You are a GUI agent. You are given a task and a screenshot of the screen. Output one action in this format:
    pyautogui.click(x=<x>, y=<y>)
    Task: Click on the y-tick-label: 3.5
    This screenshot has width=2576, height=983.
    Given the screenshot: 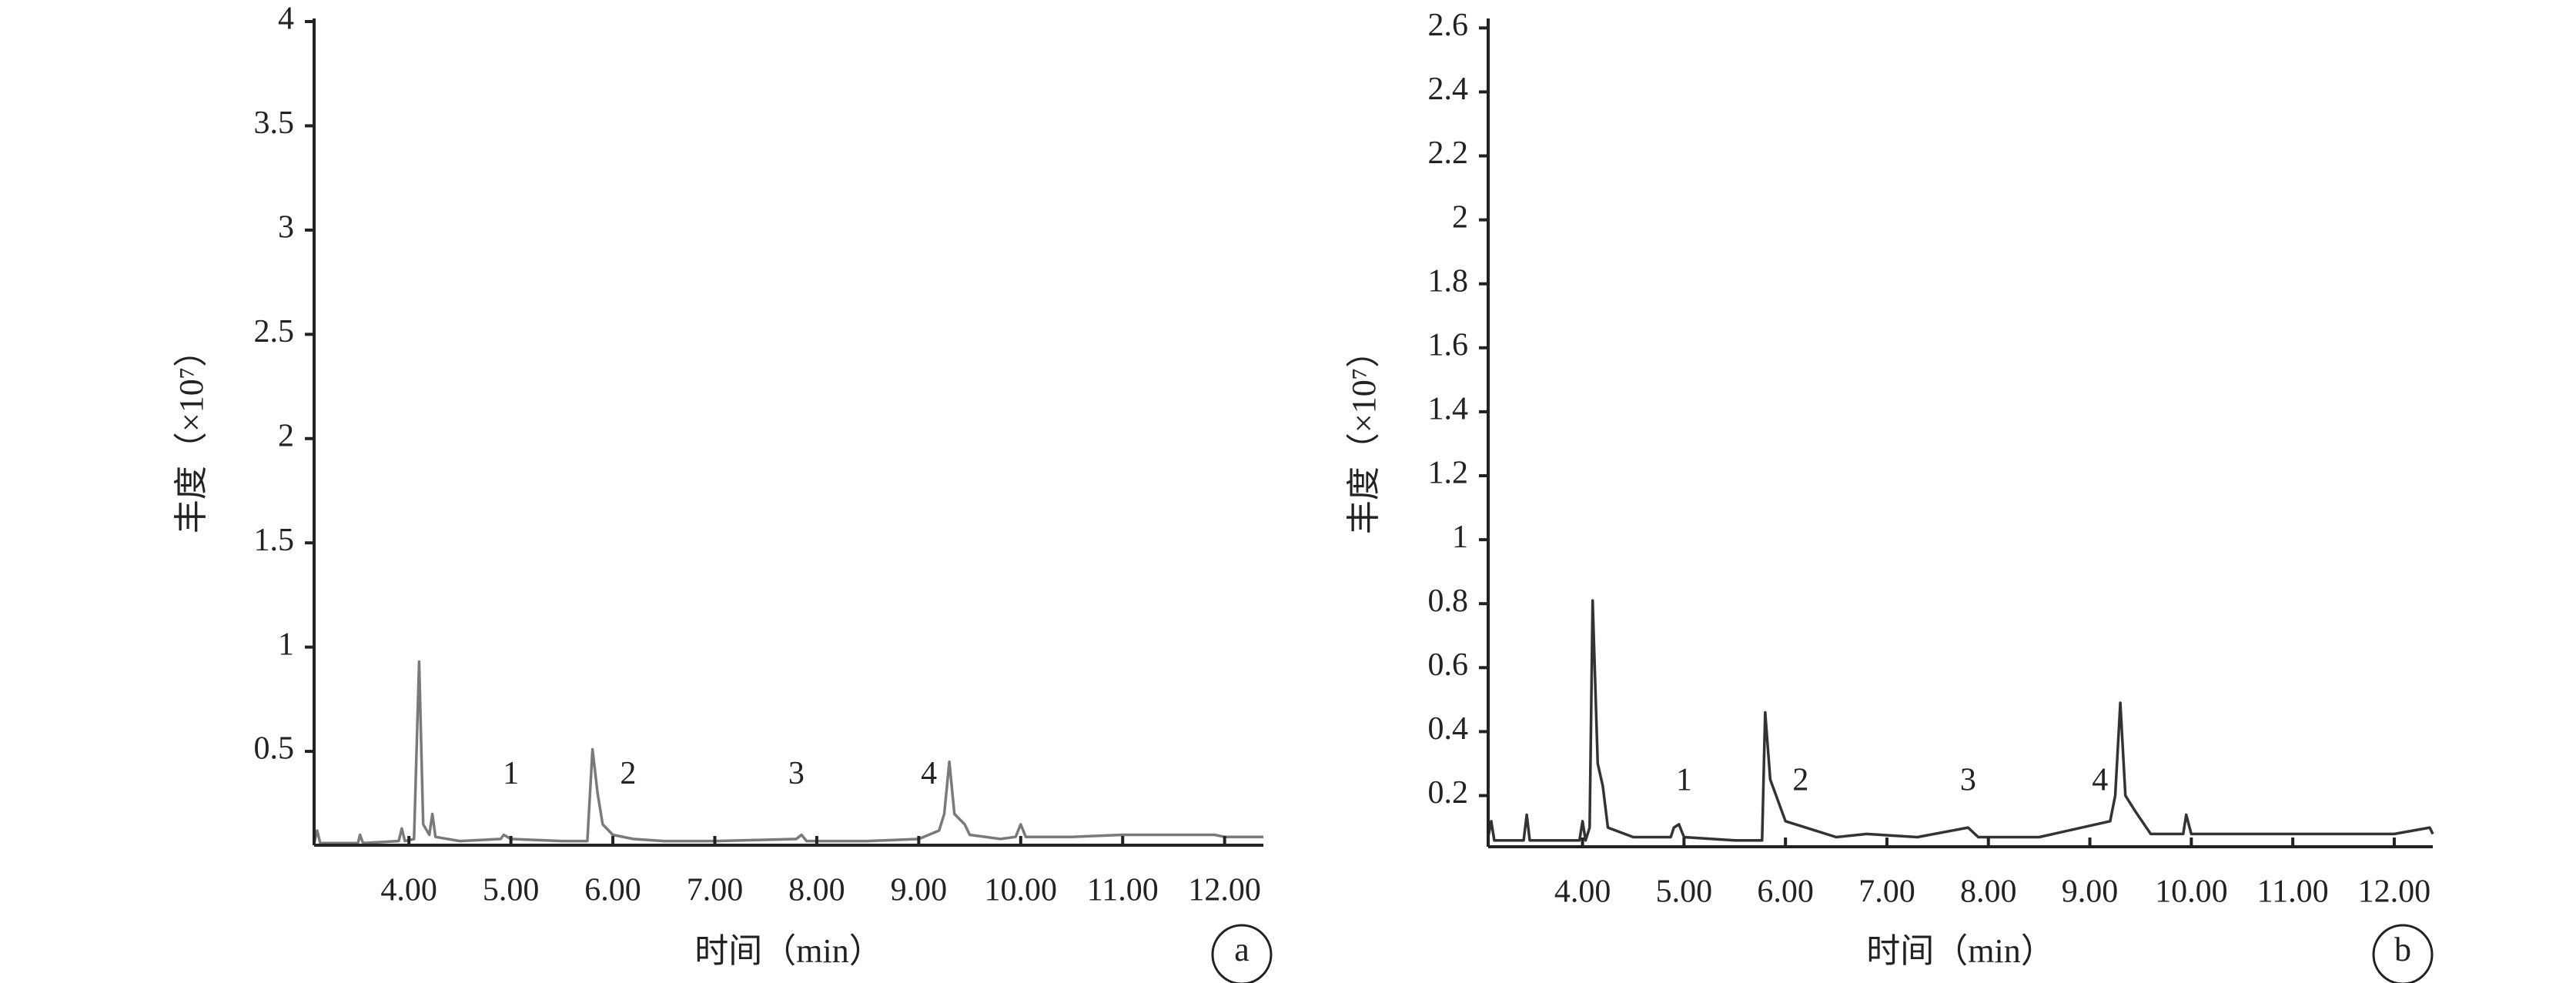 What is the action you would take?
    pyautogui.click(x=274, y=123)
    